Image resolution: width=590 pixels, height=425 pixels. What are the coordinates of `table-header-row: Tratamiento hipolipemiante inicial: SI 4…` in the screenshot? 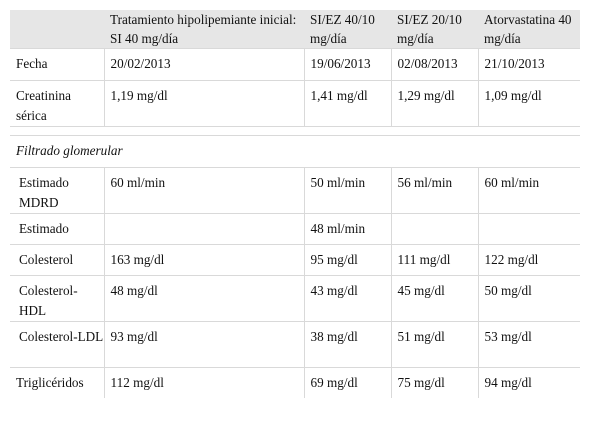 It's located at (295, 29).